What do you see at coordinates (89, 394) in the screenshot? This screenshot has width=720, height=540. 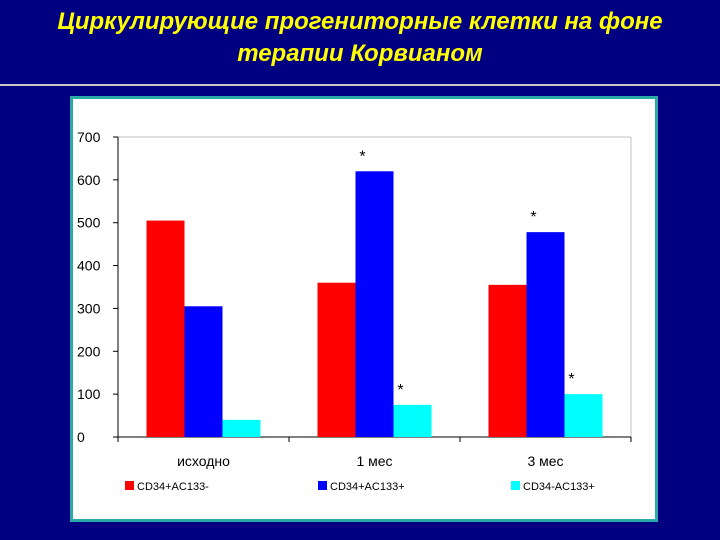 I see `y-tick-label: 100` at bounding box center [89, 394].